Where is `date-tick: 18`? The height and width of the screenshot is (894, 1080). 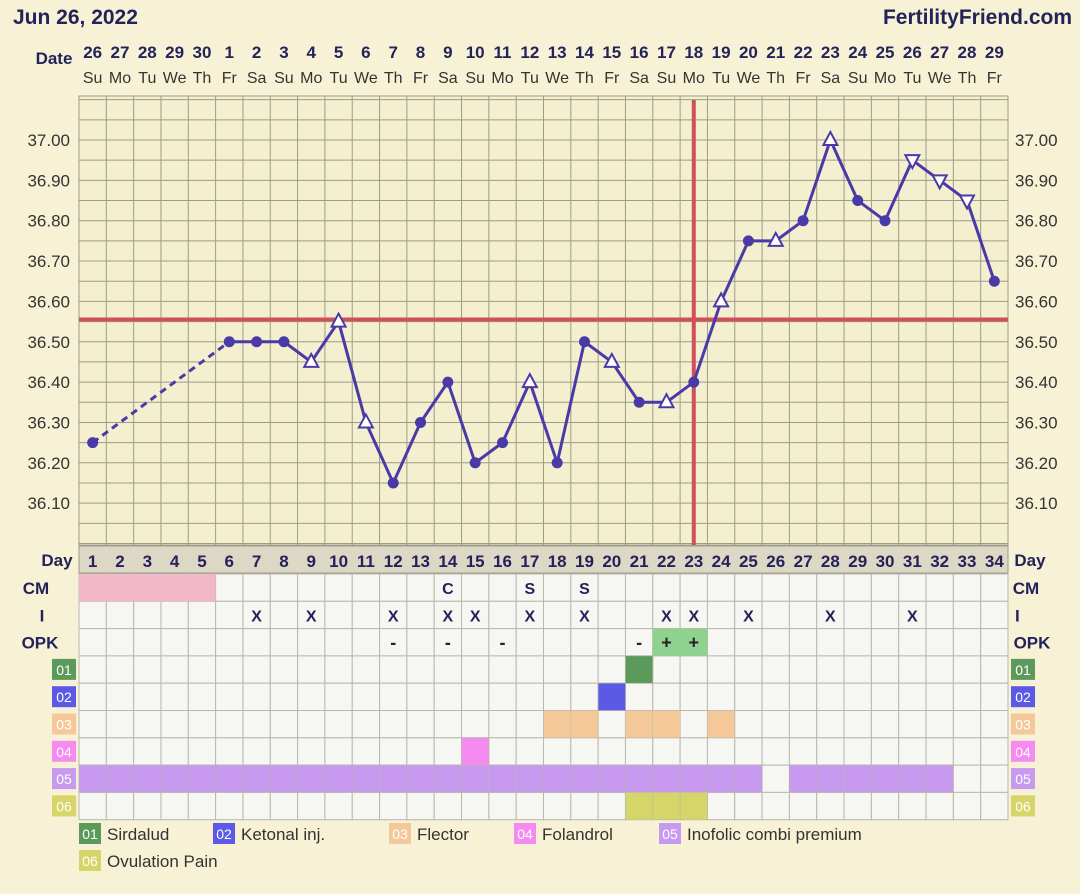
date-tick: 18 is located at coordinates (693, 52).